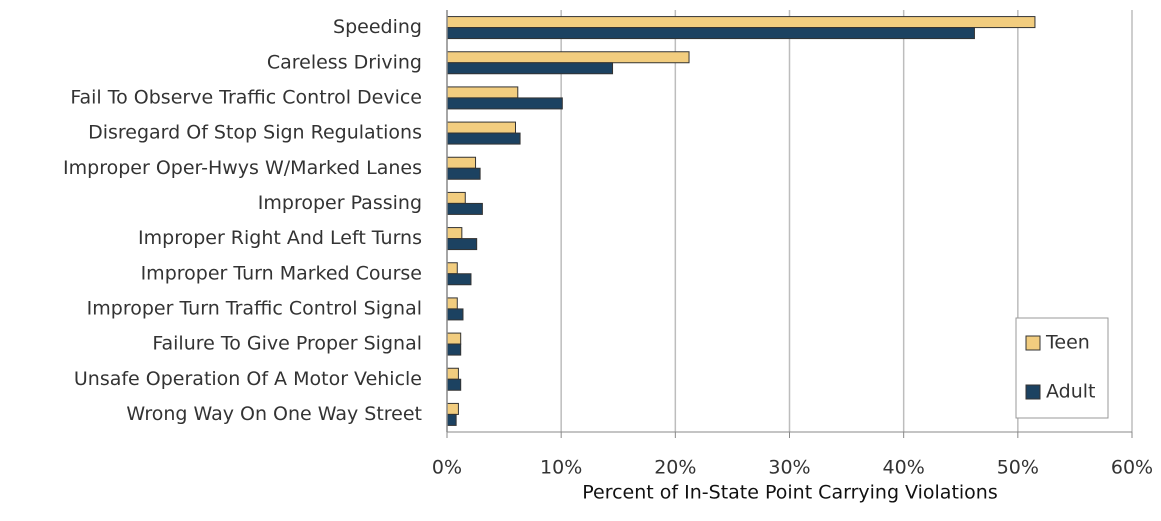 Image resolution: width=1161 pixels, height=521 pixels. I want to click on x-tick-label: 50%, so click(1018, 468).